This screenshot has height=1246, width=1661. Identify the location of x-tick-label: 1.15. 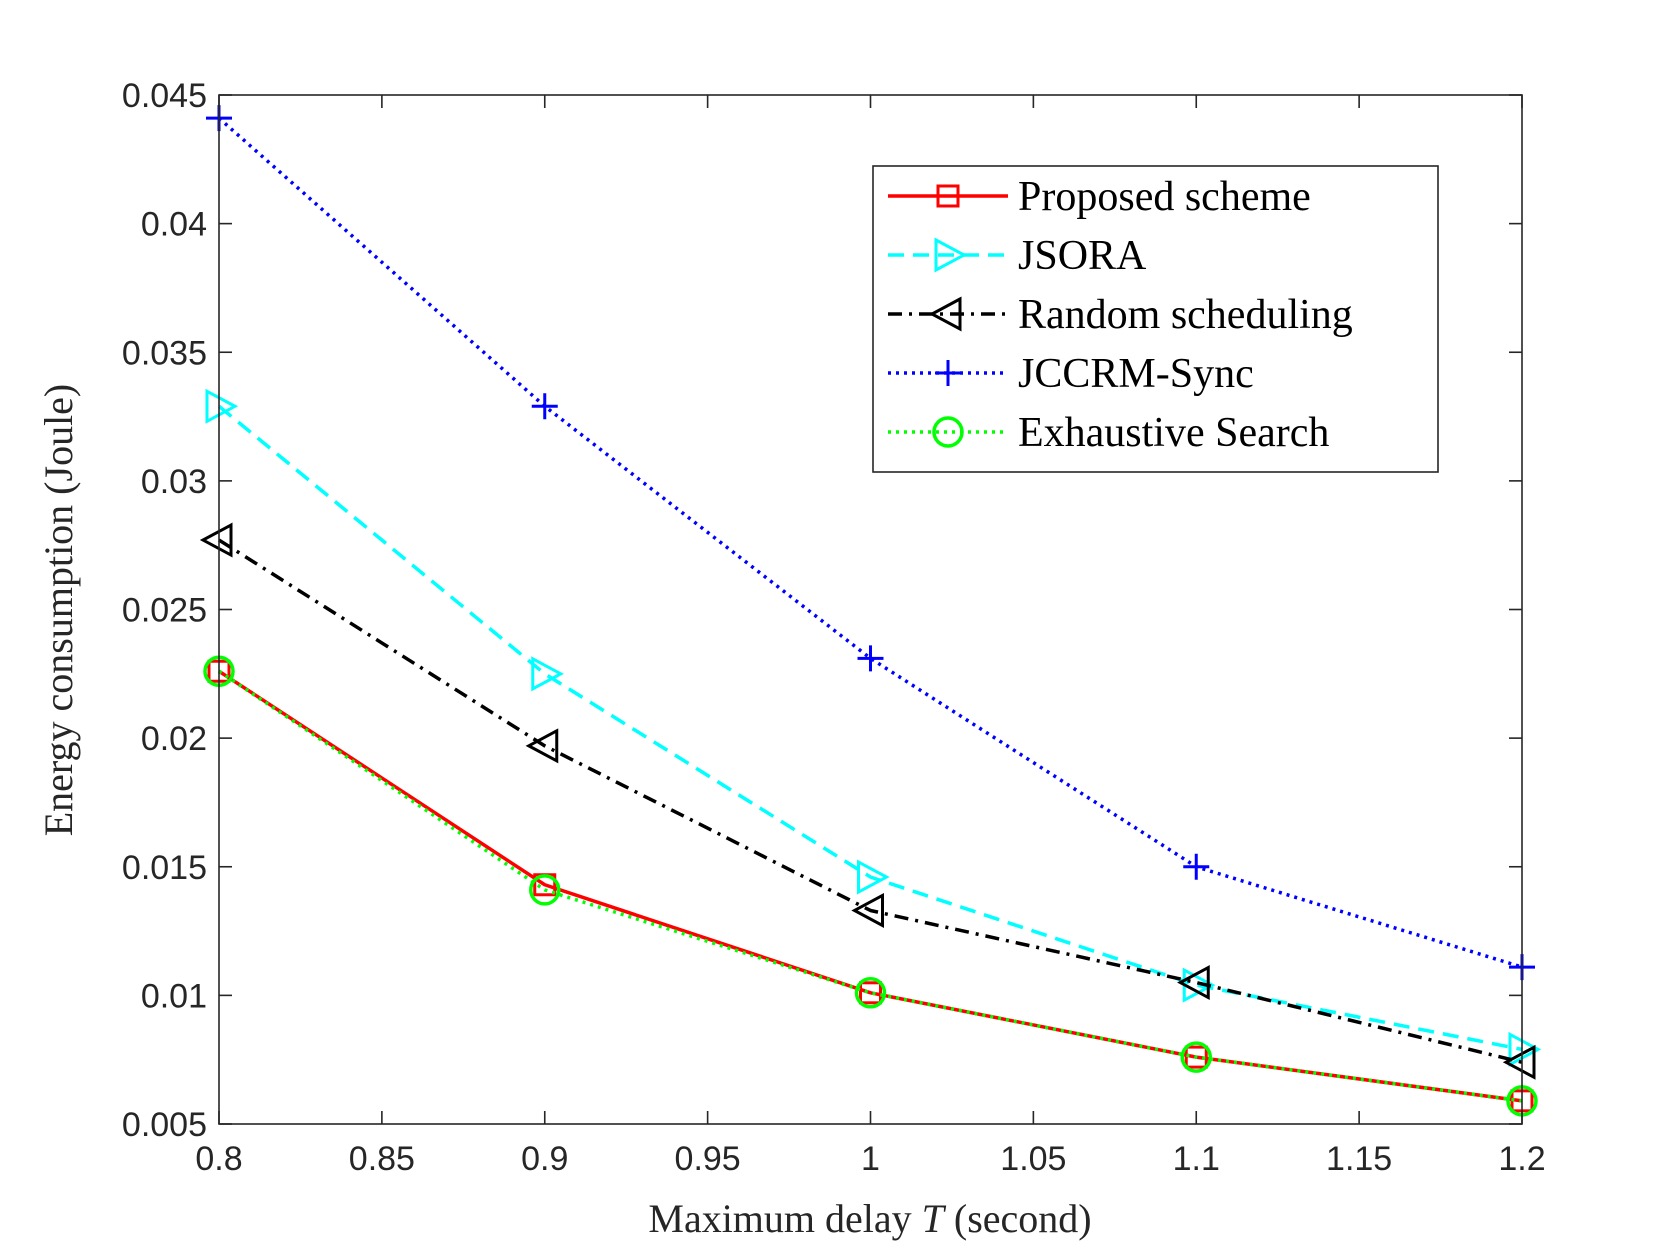
(1359, 1159).